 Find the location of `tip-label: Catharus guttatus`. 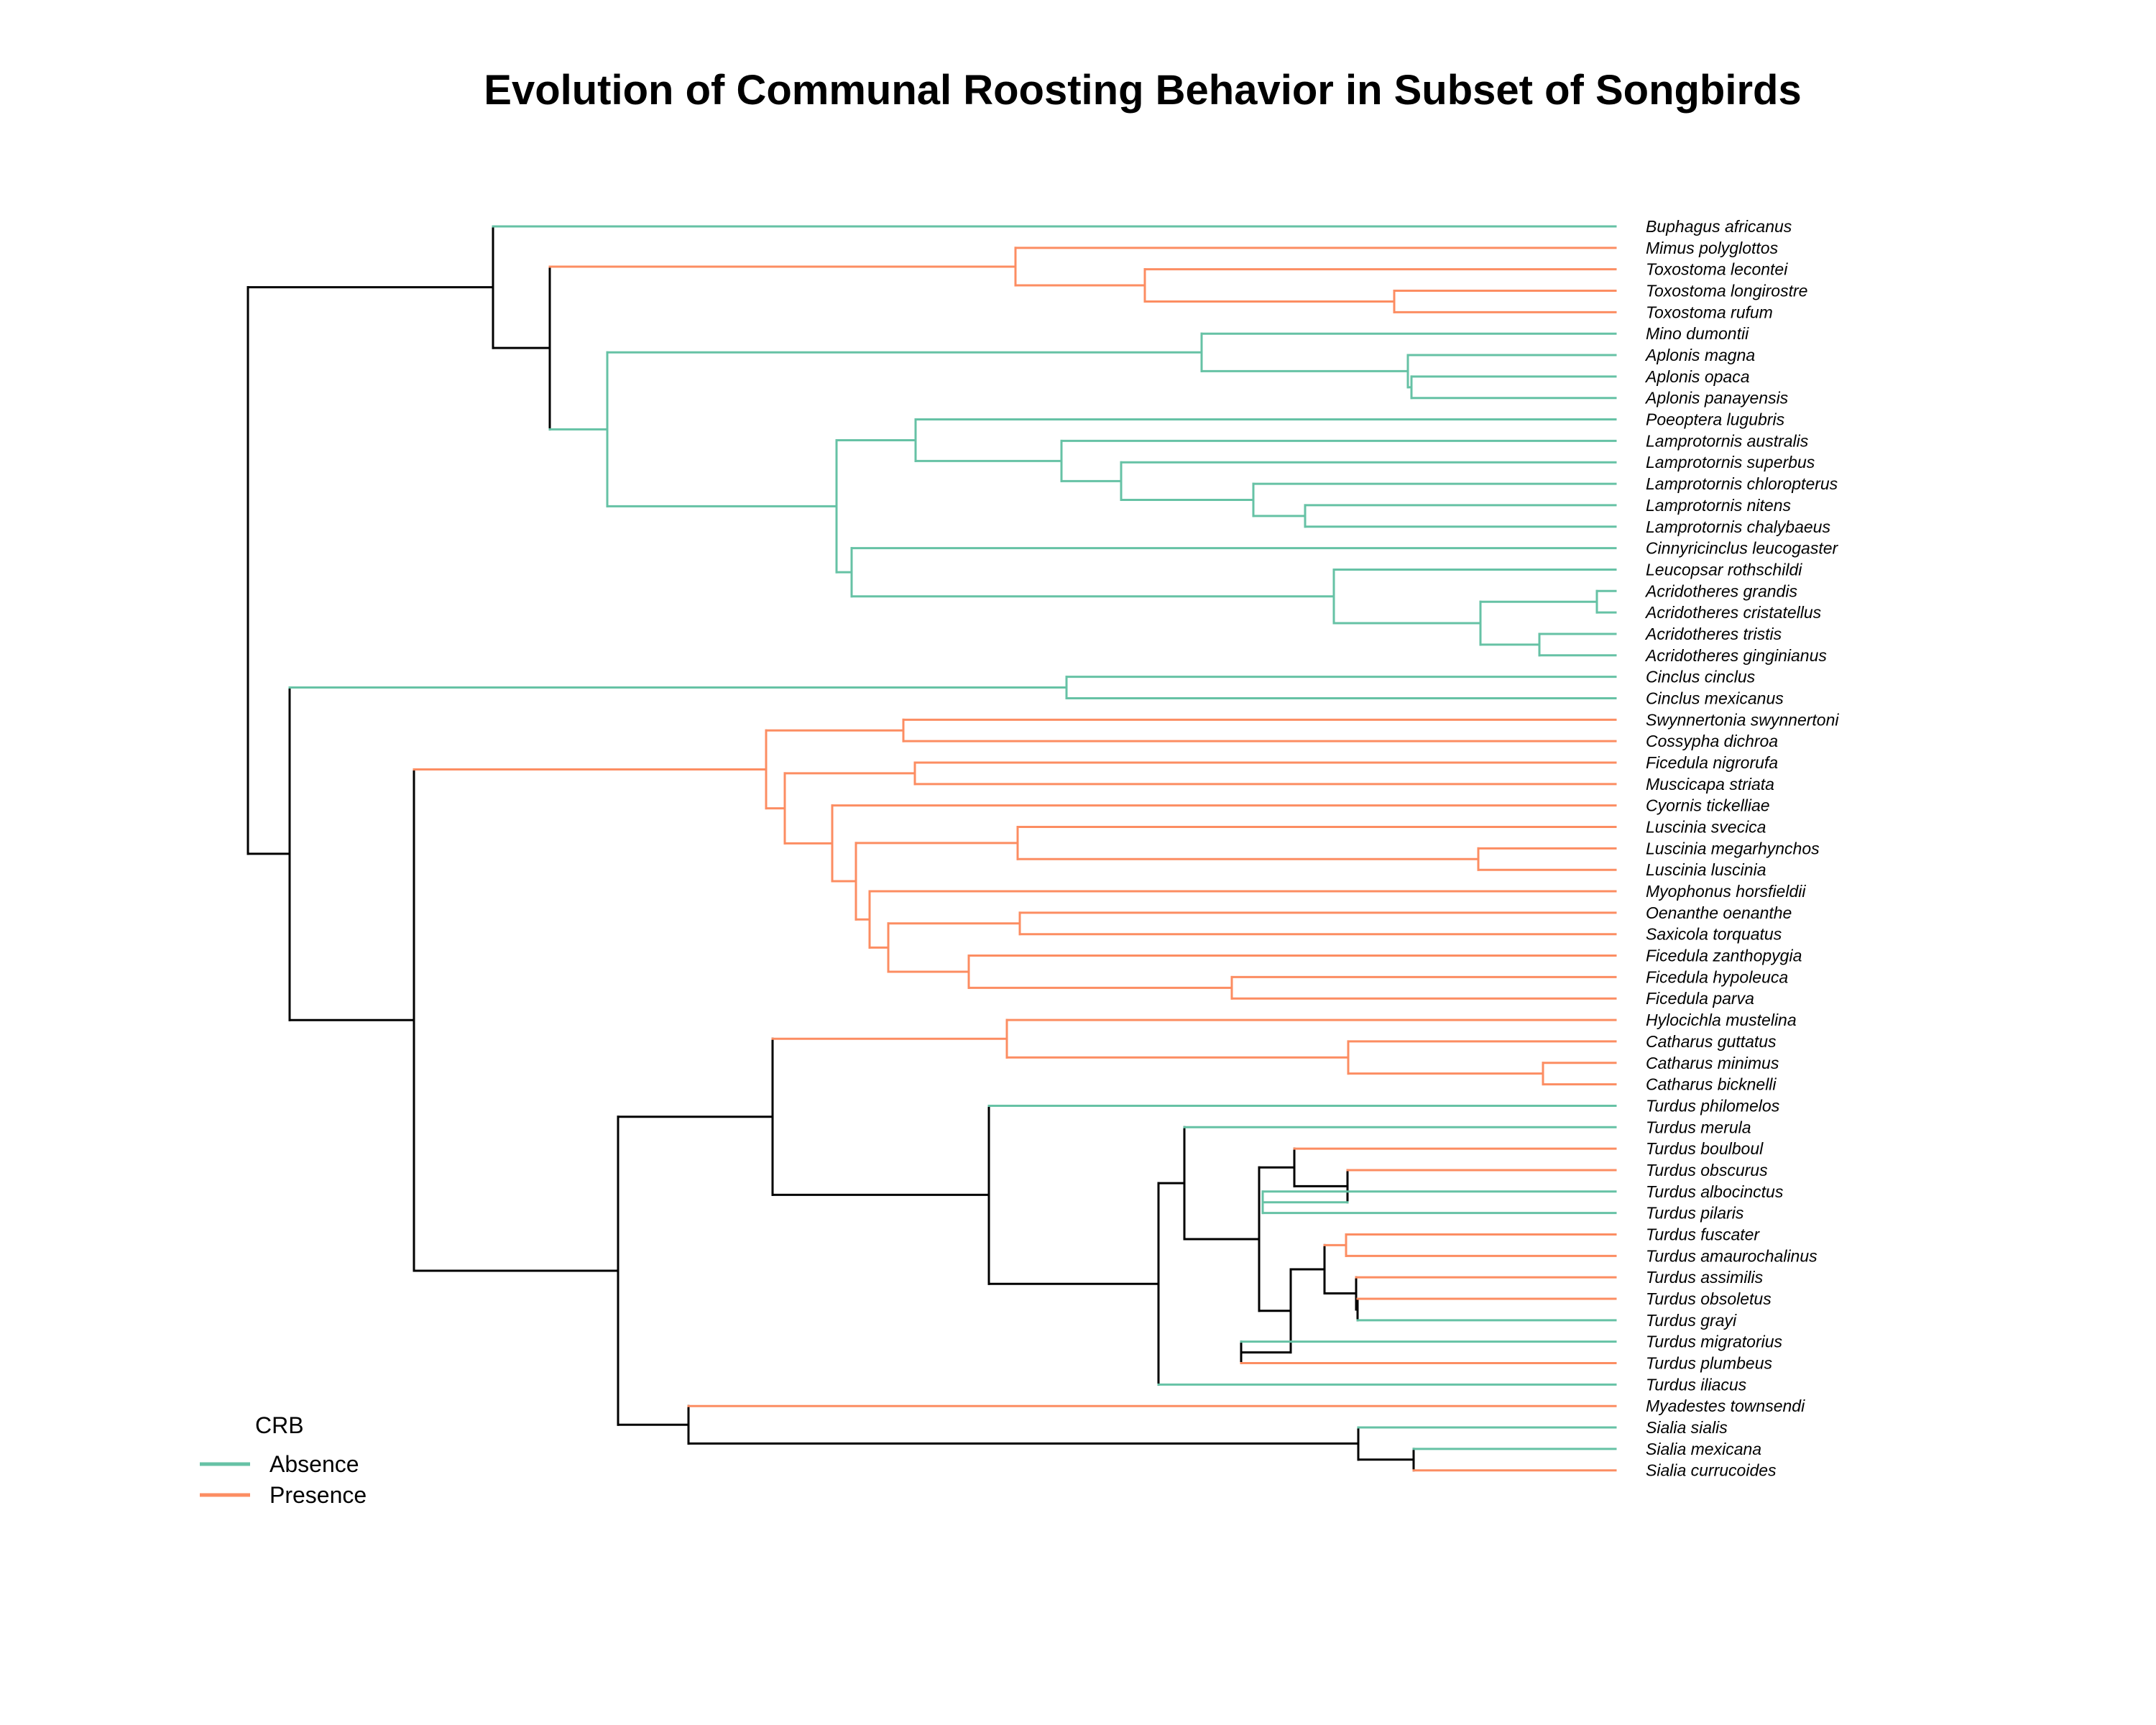

tip-label: Catharus guttatus is located at coordinates (1712, 1041).